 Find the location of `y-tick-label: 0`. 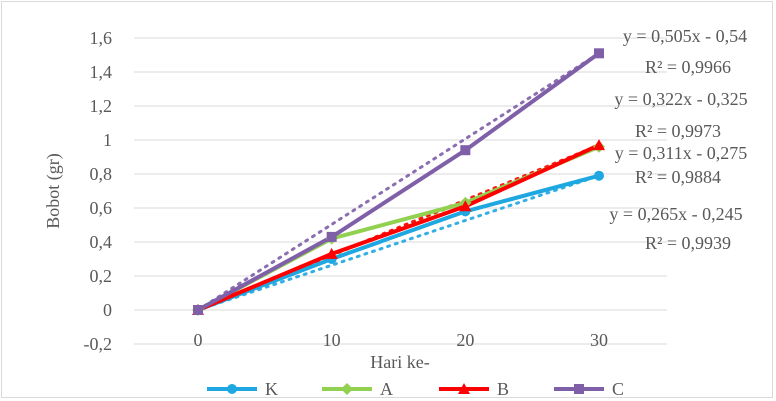

y-tick-label: 0 is located at coordinates (107, 310).